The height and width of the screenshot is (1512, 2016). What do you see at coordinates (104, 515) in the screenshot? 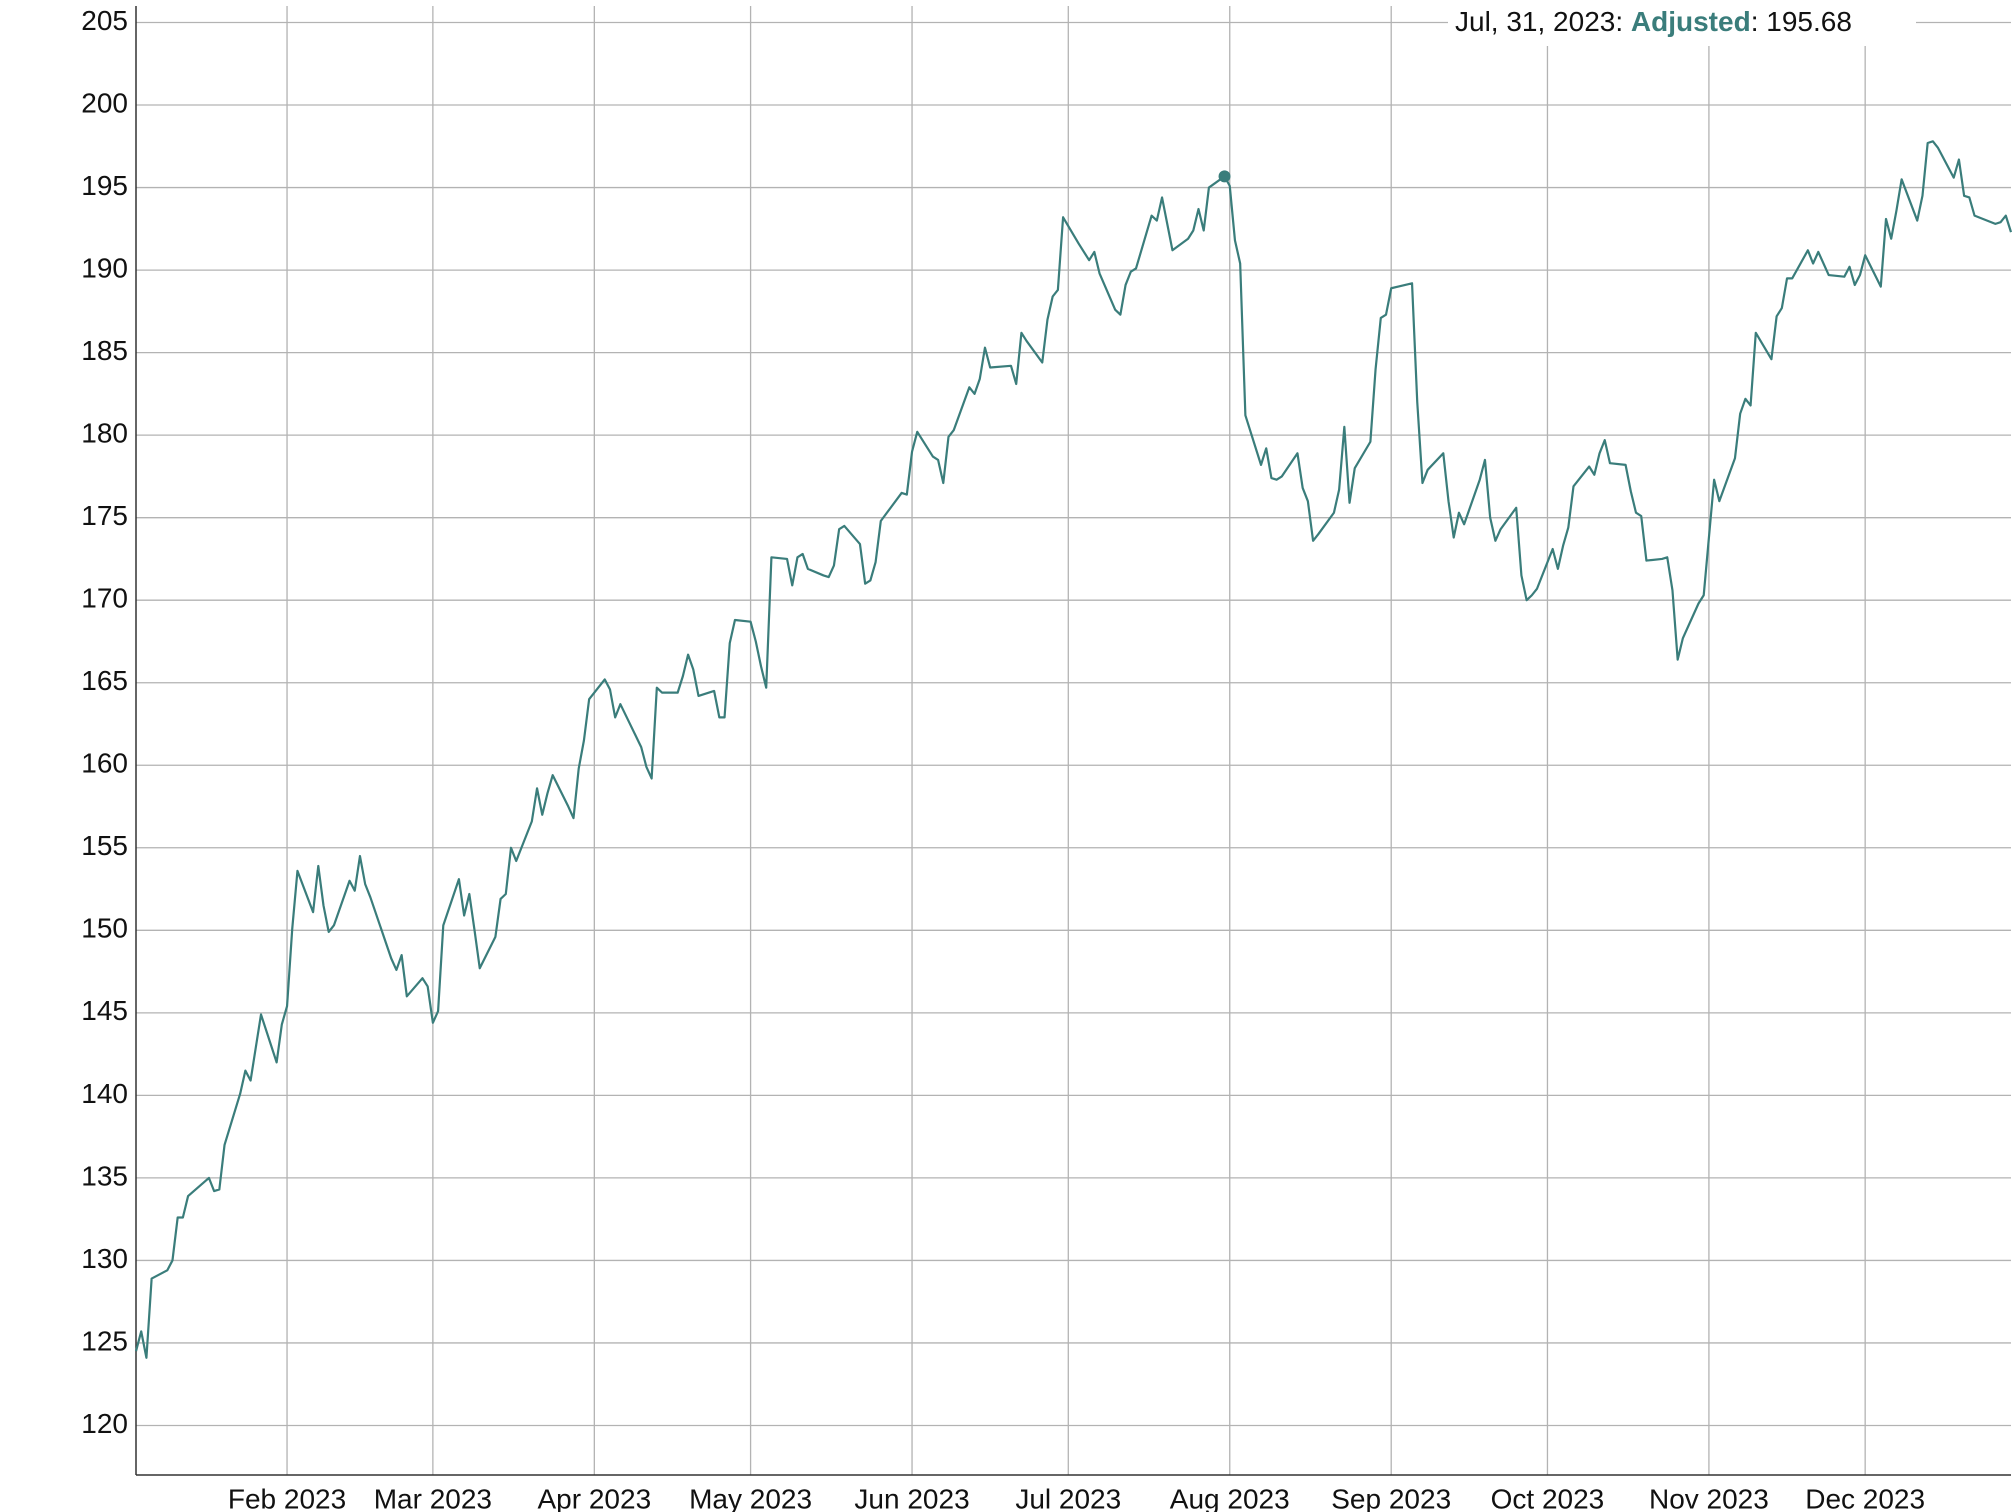
I see `y-tick-label: 175` at bounding box center [104, 515].